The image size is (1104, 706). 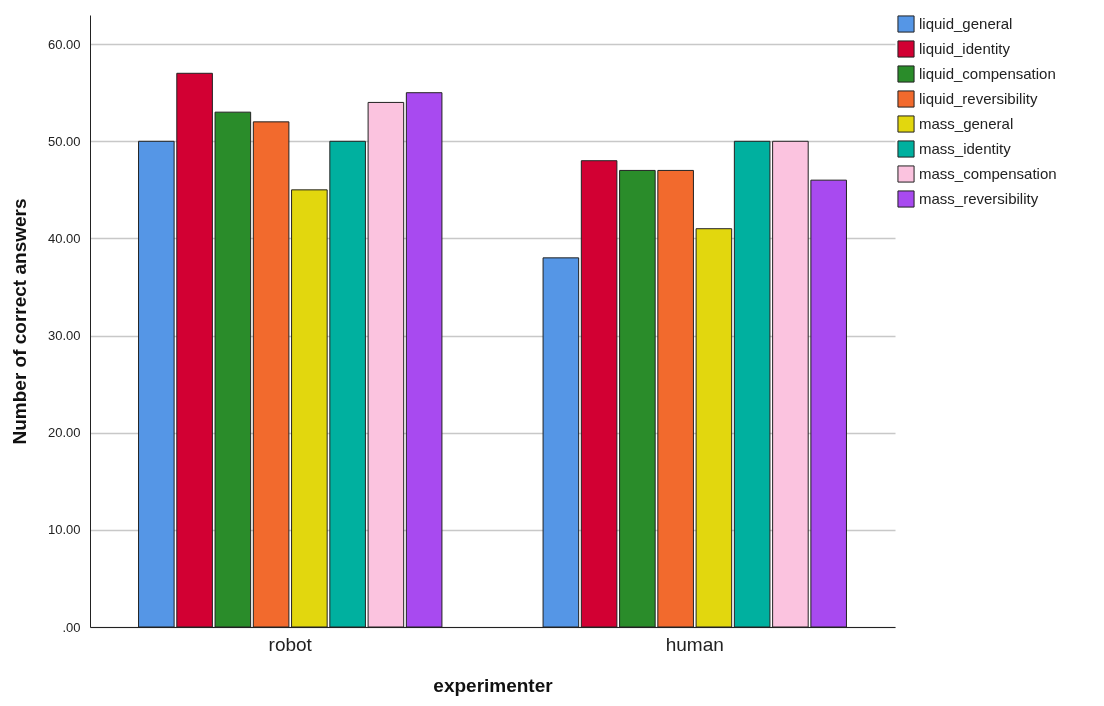 What do you see at coordinates (965, 48) in the screenshot?
I see `legend-label: liquid_identity` at bounding box center [965, 48].